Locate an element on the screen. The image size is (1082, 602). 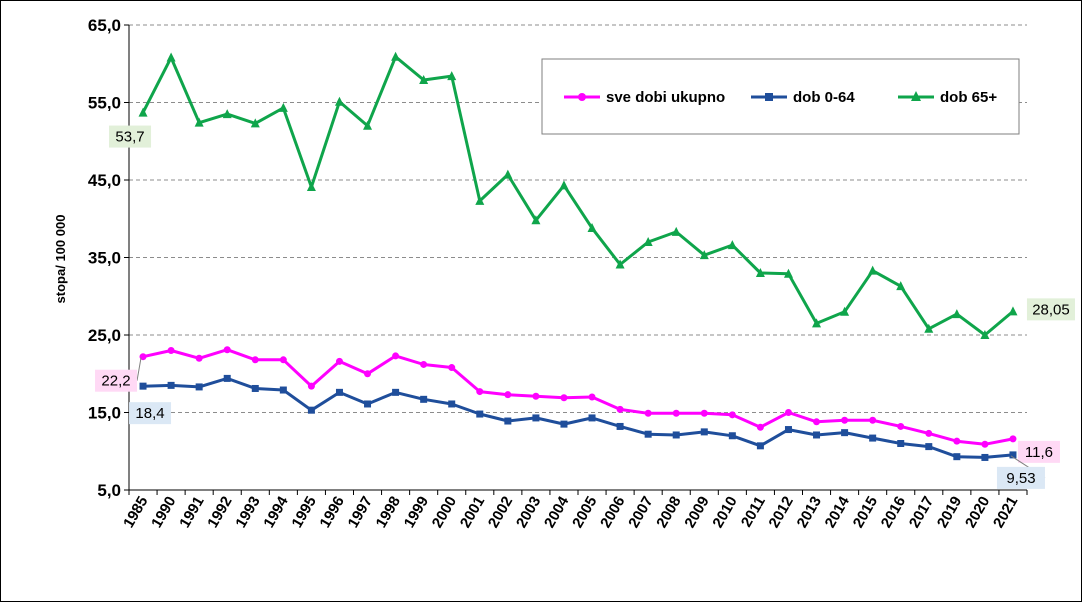
annotation-label: 28,05 is located at coordinates (1051, 309).